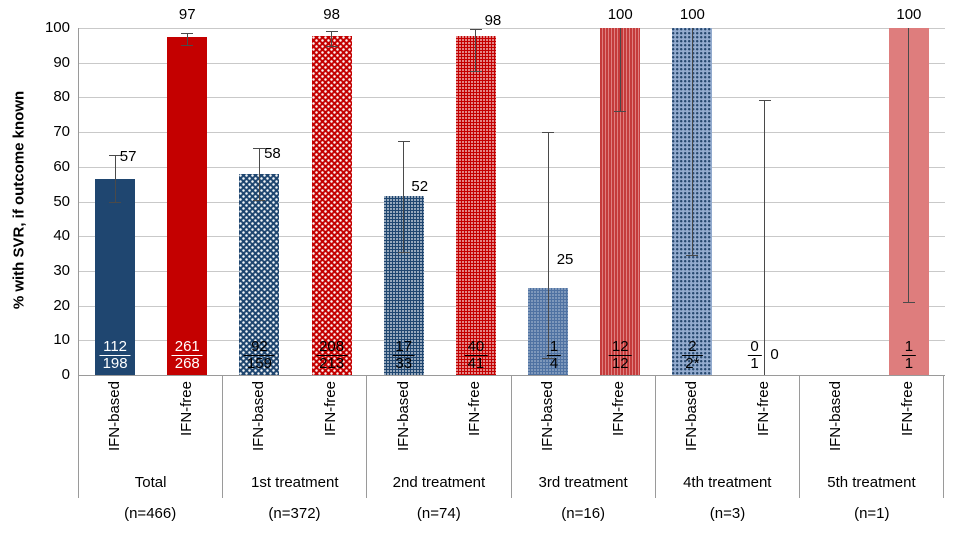  What do you see at coordinates (692, 363) in the screenshot?
I see `fraction-denominator: 2*` at bounding box center [692, 363].